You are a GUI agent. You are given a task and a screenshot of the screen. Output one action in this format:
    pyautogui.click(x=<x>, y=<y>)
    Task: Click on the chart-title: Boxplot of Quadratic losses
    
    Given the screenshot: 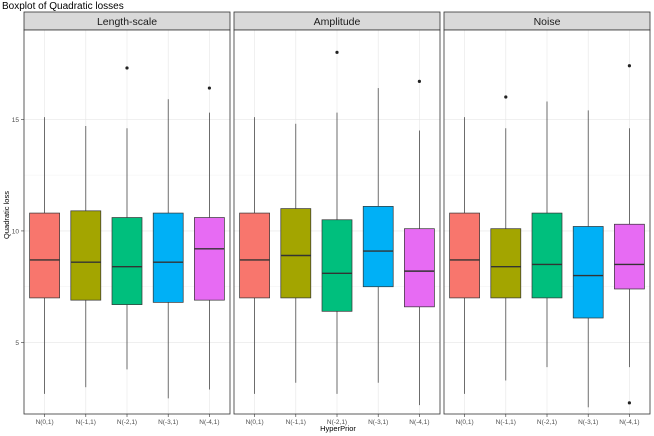 What is the action you would take?
    pyautogui.click(x=63, y=6)
    